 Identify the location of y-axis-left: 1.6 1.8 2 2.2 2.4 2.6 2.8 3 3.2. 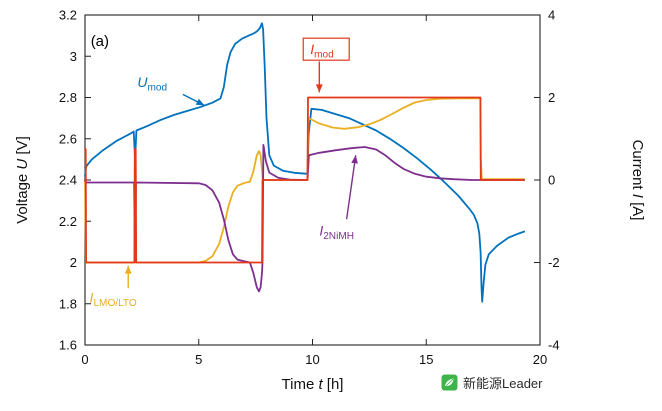
(75, 180).